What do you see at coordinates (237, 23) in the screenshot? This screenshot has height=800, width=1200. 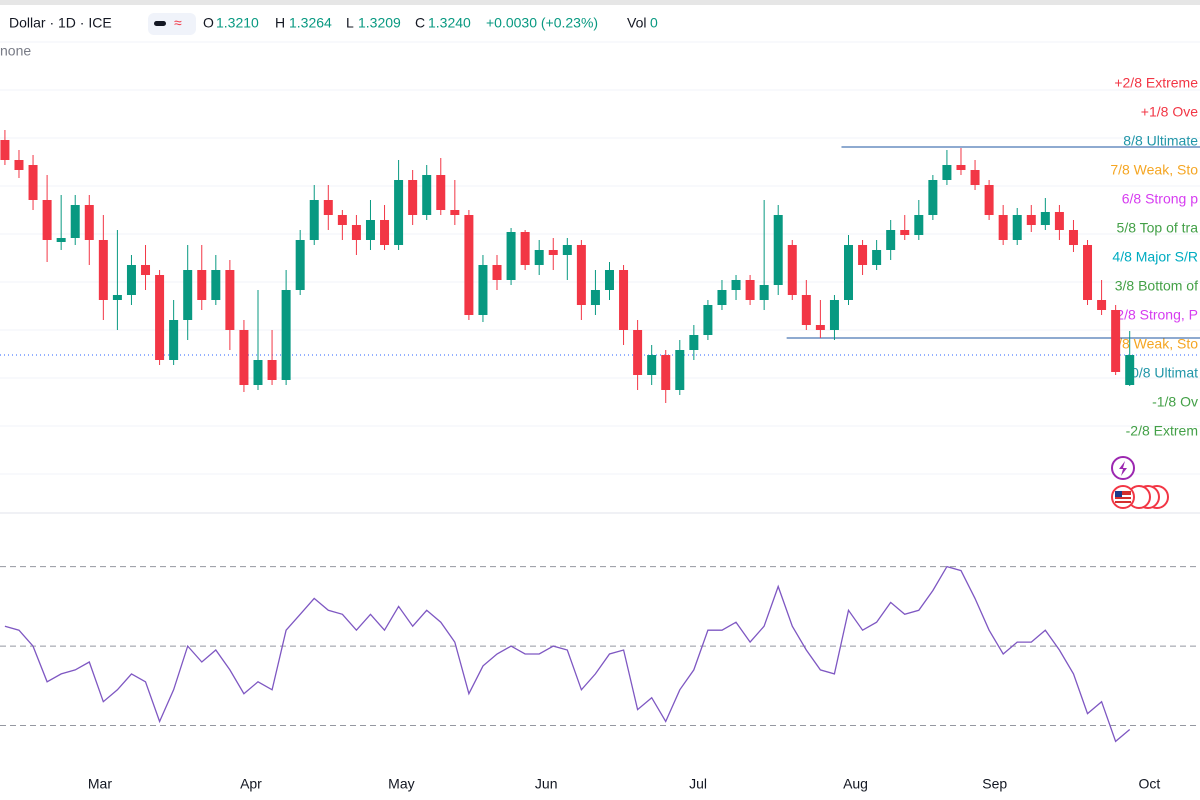 I see `ohlc-value: 1.3210` at bounding box center [237, 23].